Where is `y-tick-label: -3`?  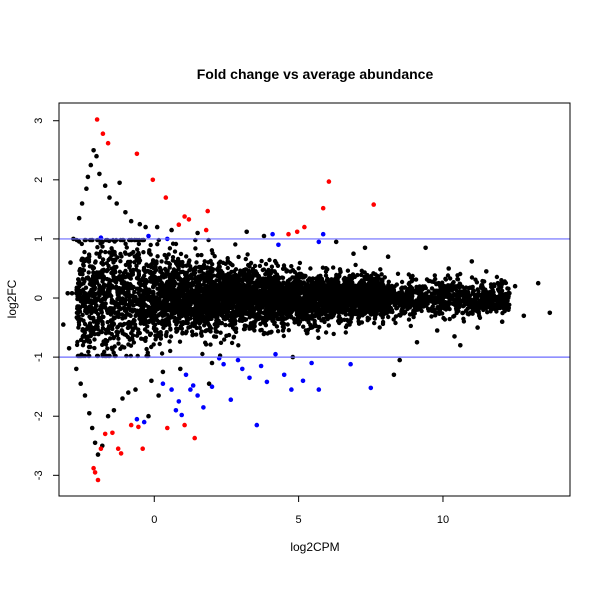
y-tick-label: -3 is located at coordinates (39, 475).